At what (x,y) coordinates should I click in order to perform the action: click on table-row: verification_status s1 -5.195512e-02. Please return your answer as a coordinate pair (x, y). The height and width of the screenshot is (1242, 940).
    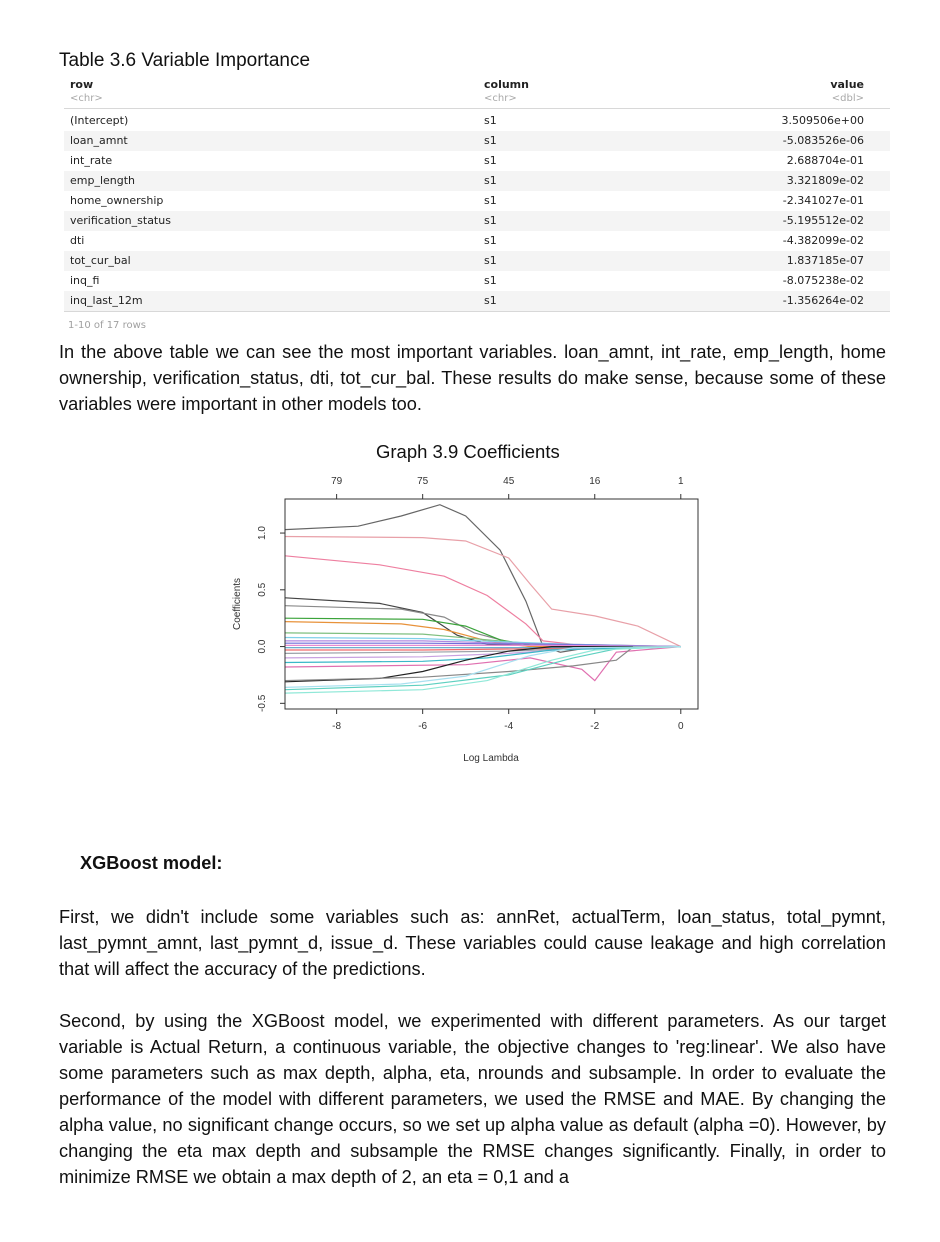
    Looking at the image, I should click on (477, 221).